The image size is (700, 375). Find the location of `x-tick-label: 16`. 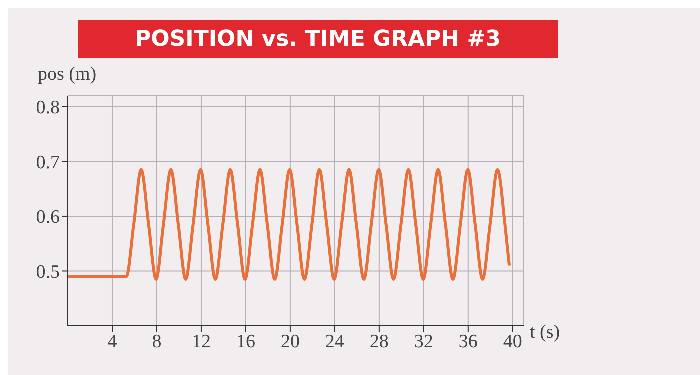

x-tick-label: 16 is located at coordinates (246, 341).